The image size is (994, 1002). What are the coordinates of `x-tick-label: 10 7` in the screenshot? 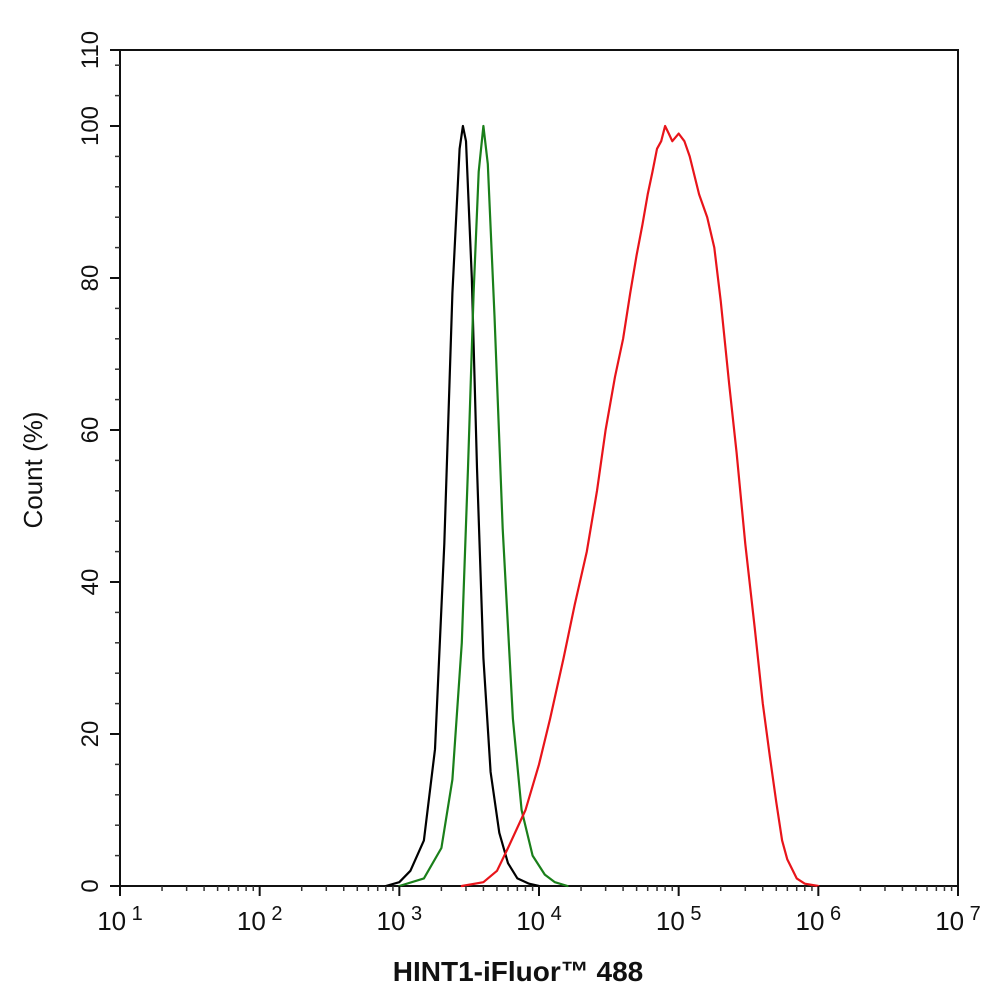 It's located at (958, 919).